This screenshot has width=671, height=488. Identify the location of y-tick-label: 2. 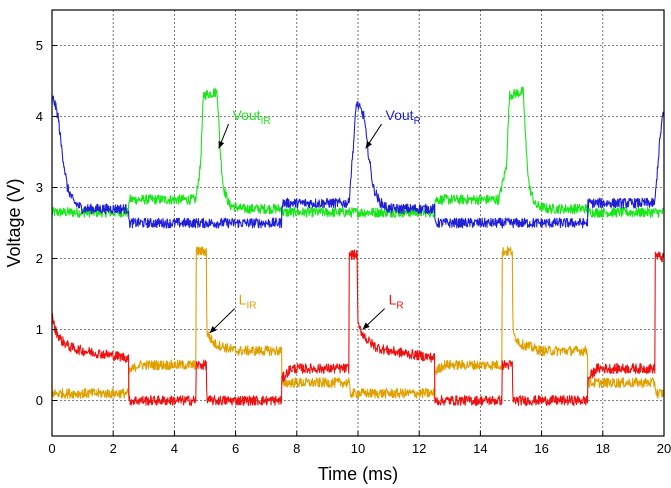
(39, 258).